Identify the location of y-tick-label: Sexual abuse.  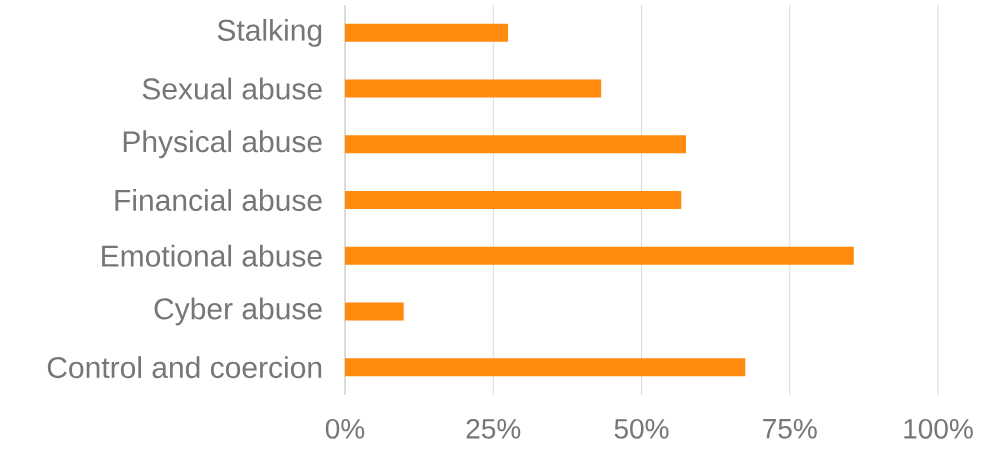
(232, 88).